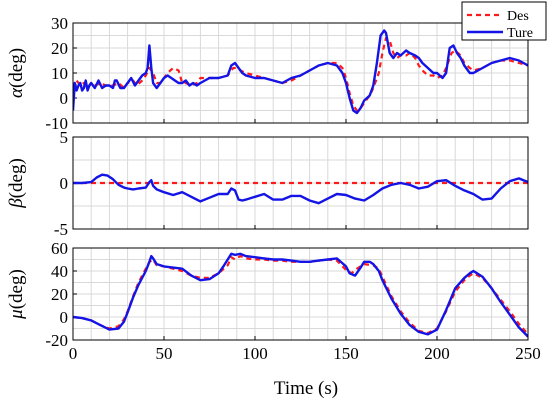 This screenshot has width=550, height=406. I want to click on legend: Des Ture, so click(504, 21).